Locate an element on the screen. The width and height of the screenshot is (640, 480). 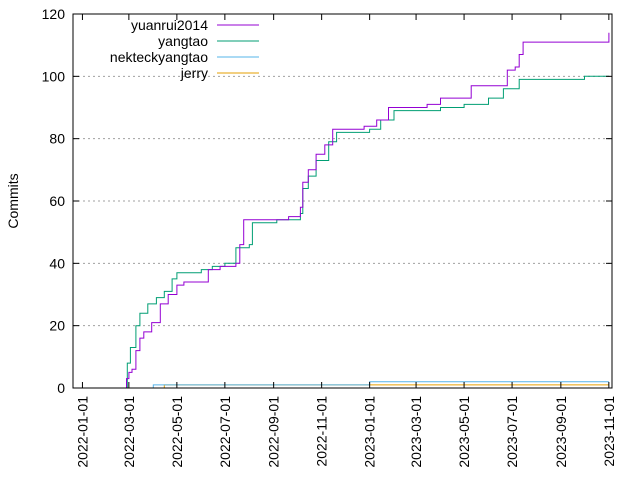
series-line-nekteckyangtao is located at coordinates (380, 384).